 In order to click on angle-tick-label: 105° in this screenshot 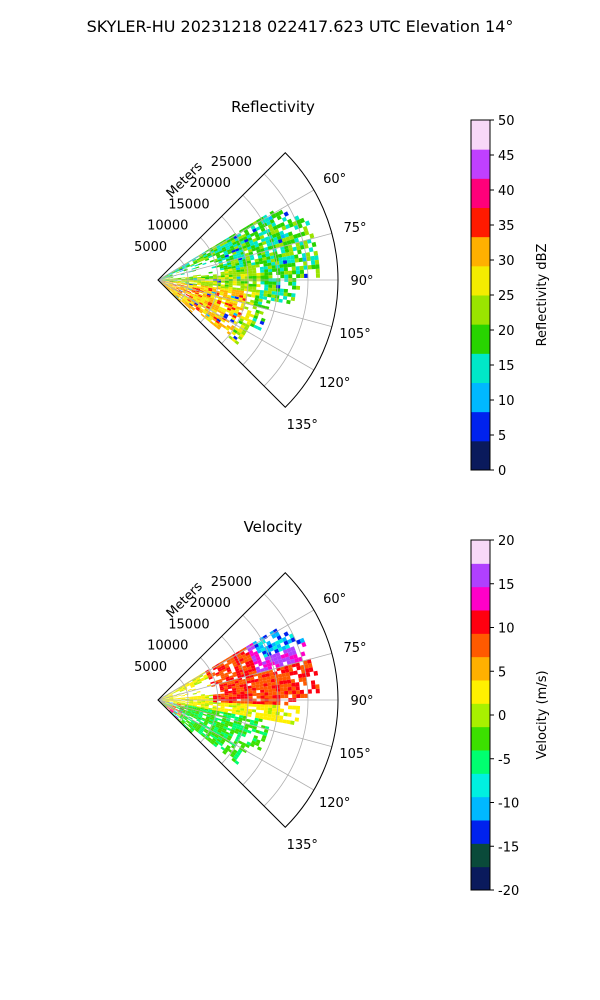, I will do `click(354, 754)`.